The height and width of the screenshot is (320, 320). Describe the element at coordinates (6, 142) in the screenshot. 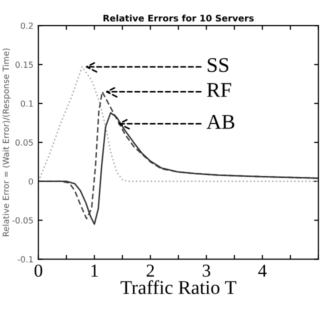

I see `y-axis-title: Relative Error = (Wait Error)/(Response Time)` at that location.